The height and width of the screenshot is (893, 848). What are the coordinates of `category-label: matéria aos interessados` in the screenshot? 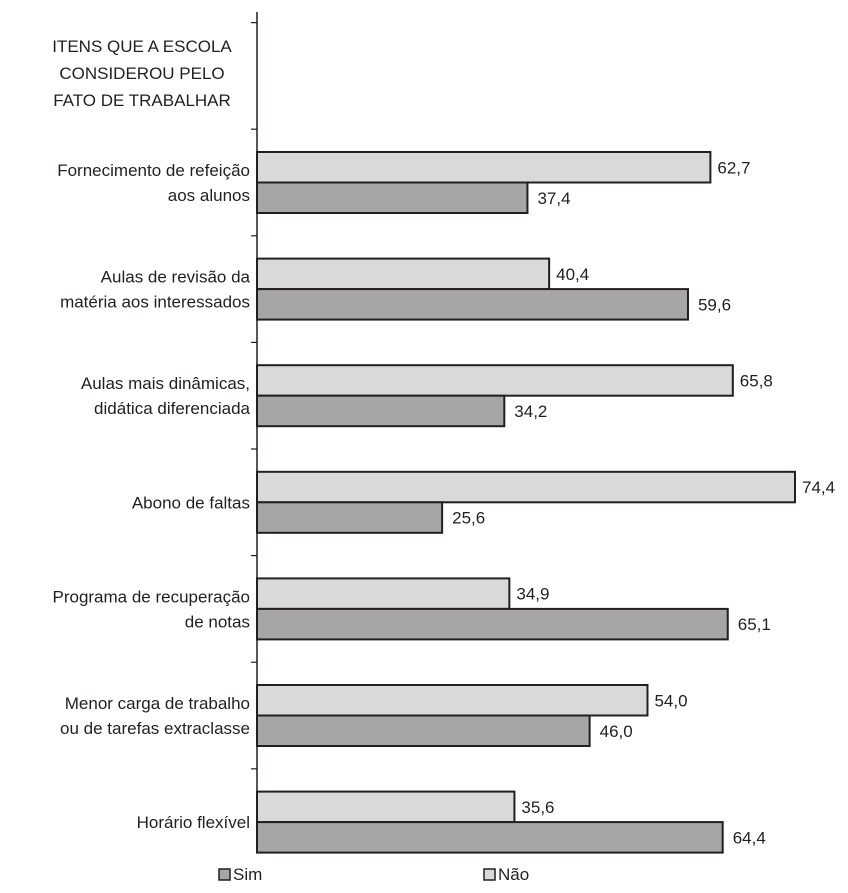 It's located at (155, 302).